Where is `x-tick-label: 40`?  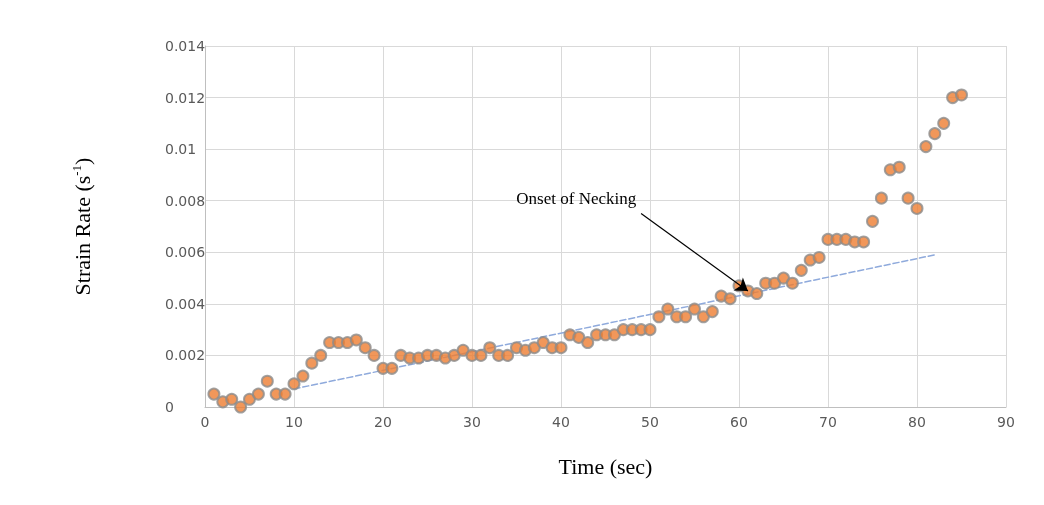 x-tick-label: 40 is located at coordinates (561, 422).